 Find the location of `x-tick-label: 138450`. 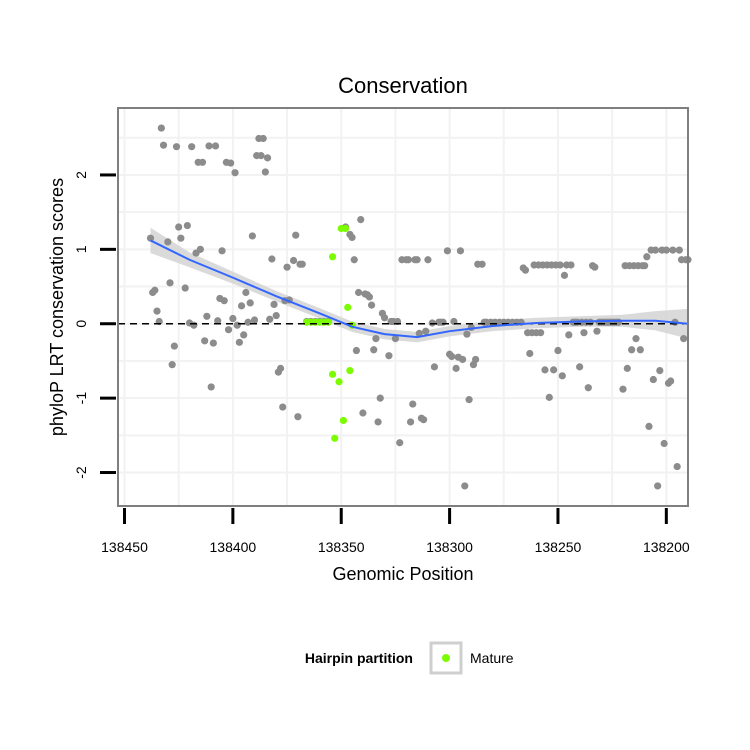

x-tick-label: 138450 is located at coordinates (124, 547).